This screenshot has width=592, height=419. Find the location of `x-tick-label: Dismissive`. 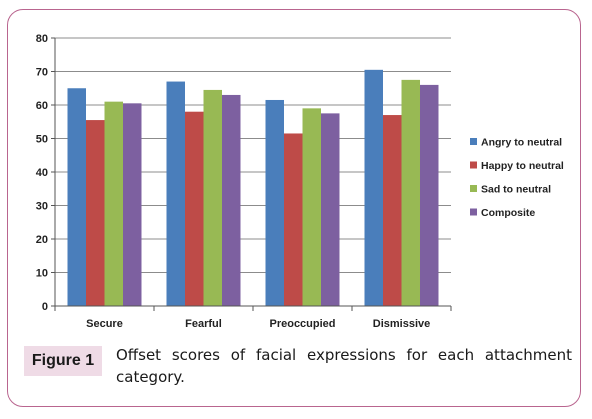

x-tick-label: Dismissive is located at coordinates (401, 324).